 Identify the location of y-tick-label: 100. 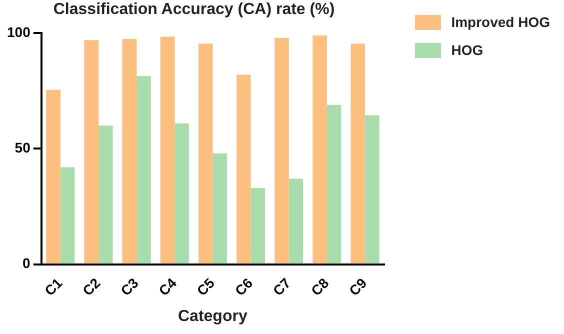
(19, 32).